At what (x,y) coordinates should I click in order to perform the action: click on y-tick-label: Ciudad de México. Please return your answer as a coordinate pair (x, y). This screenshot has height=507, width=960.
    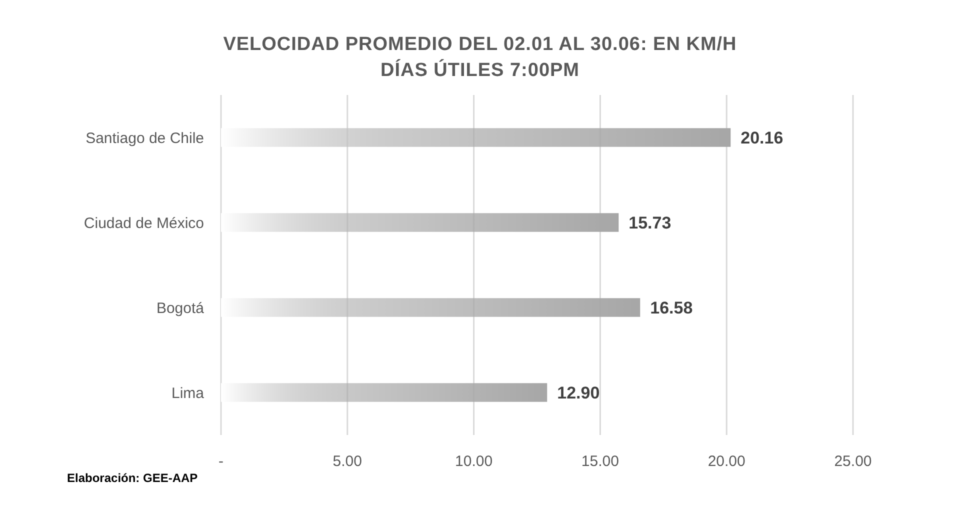
    Looking at the image, I should click on (144, 223).